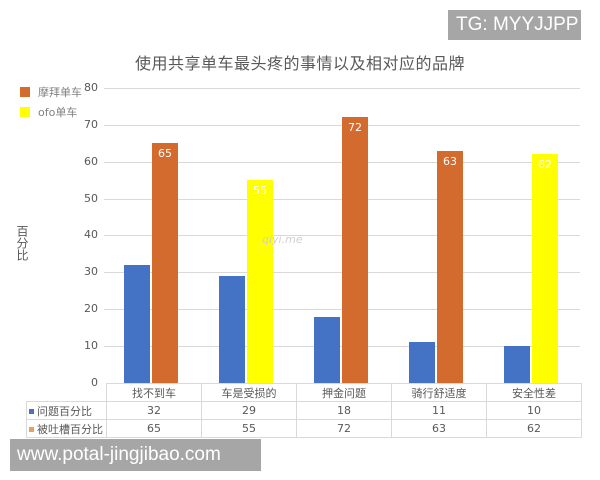 The image size is (600, 480). What do you see at coordinates (342, 88) in the screenshot?
I see `gridline` at bounding box center [342, 88].